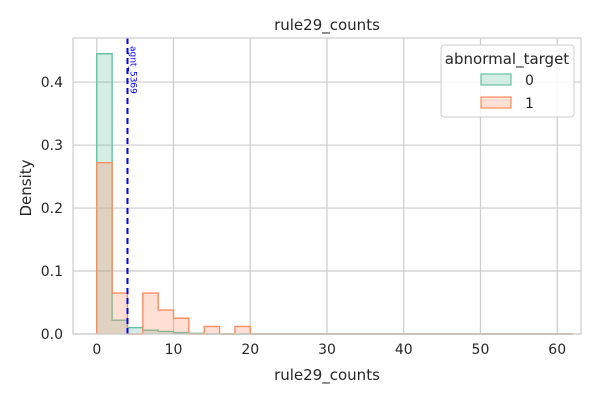  Describe the element at coordinates (327, 375) in the screenshot. I see `x-axis-label: rule29_counts` at that location.